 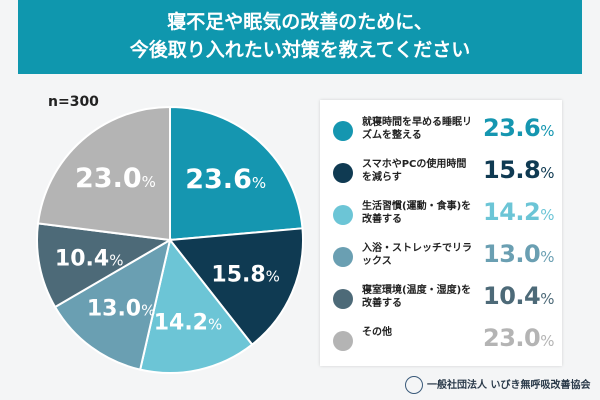 I want to click on legend-value: 14.2%, so click(x=518, y=212).